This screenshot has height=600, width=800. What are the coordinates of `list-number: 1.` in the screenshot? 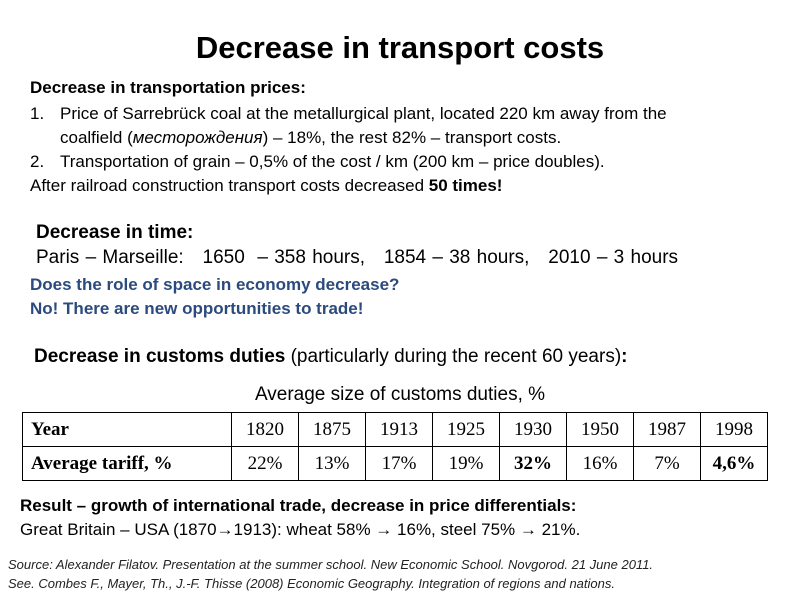 It's located at (37, 113).